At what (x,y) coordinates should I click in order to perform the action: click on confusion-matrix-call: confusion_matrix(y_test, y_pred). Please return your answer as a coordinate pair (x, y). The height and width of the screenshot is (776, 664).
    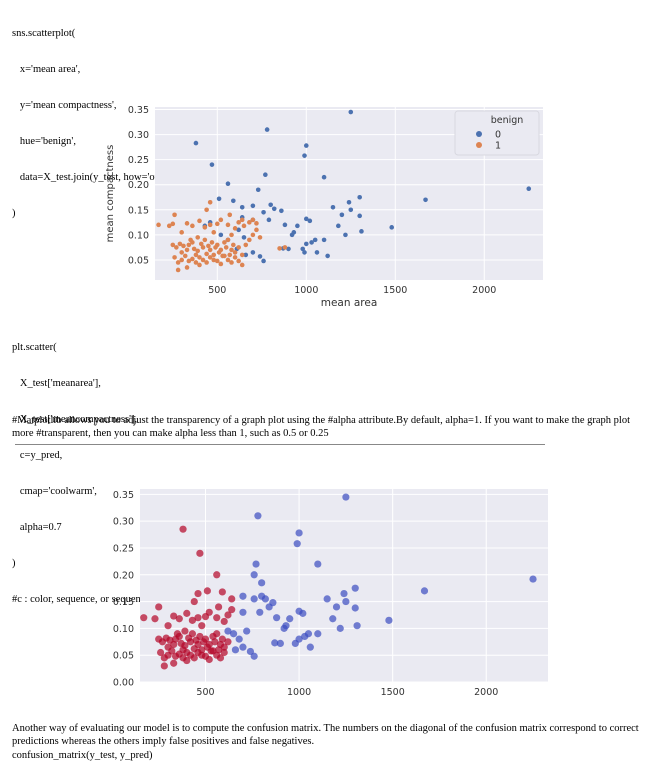
    Looking at the image, I should click on (82, 755).